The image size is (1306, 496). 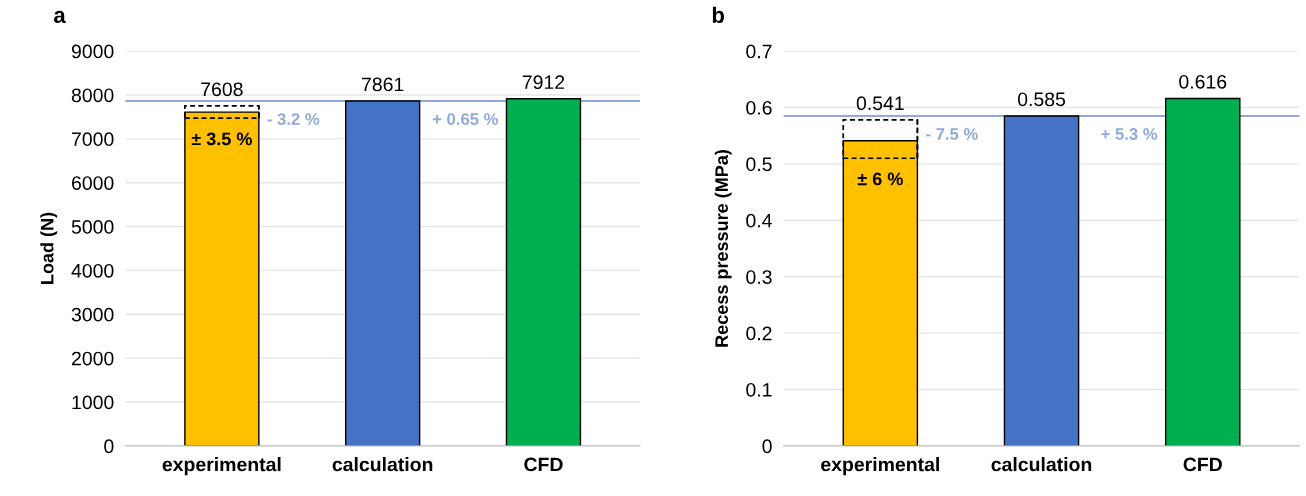 What do you see at coordinates (92, 270) in the screenshot?
I see `y-tick-label: 4000` at bounding box center [92, 270].